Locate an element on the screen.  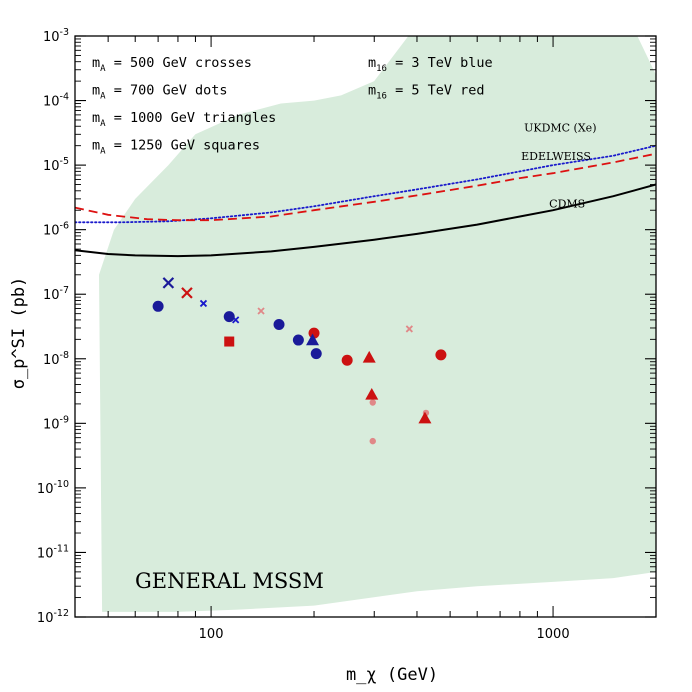
annotation-general-mssm: GENERAL MSSM is located at coordinates (229, 581).